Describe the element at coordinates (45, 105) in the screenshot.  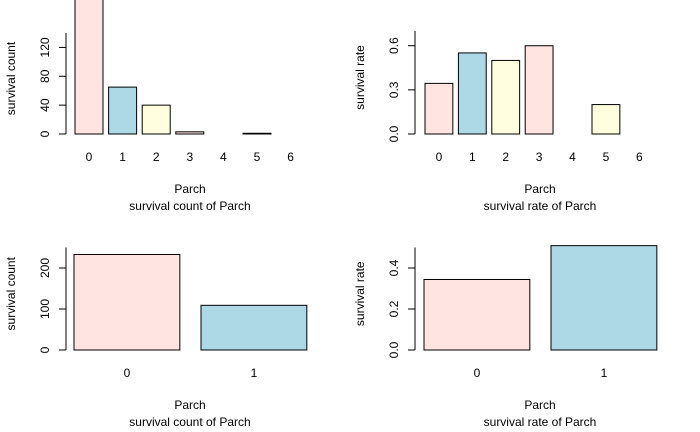
I see `y-tick-label: 40` at that location.